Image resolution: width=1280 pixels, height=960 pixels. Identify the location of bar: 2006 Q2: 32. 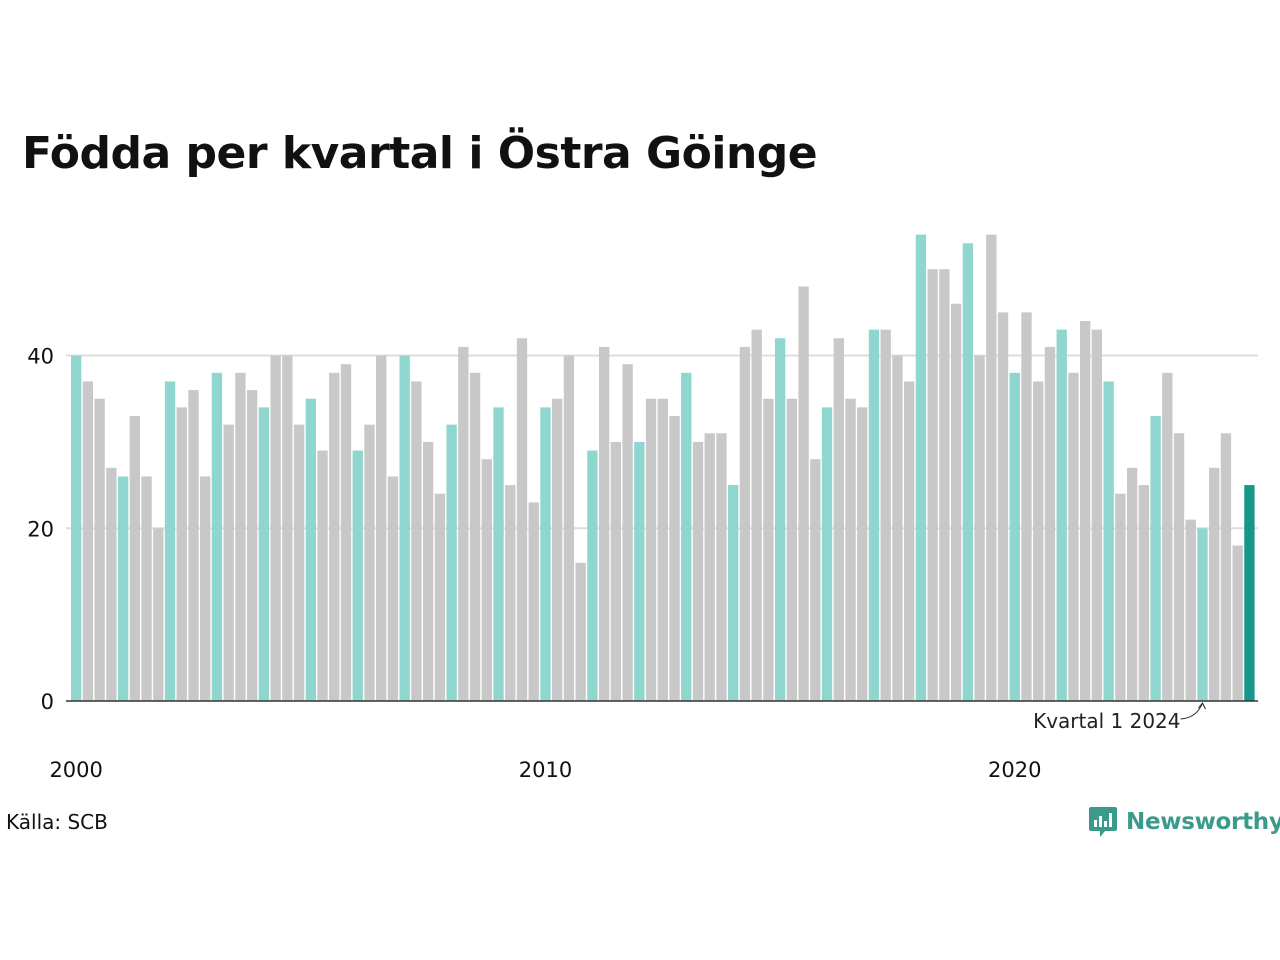
(369, 562).